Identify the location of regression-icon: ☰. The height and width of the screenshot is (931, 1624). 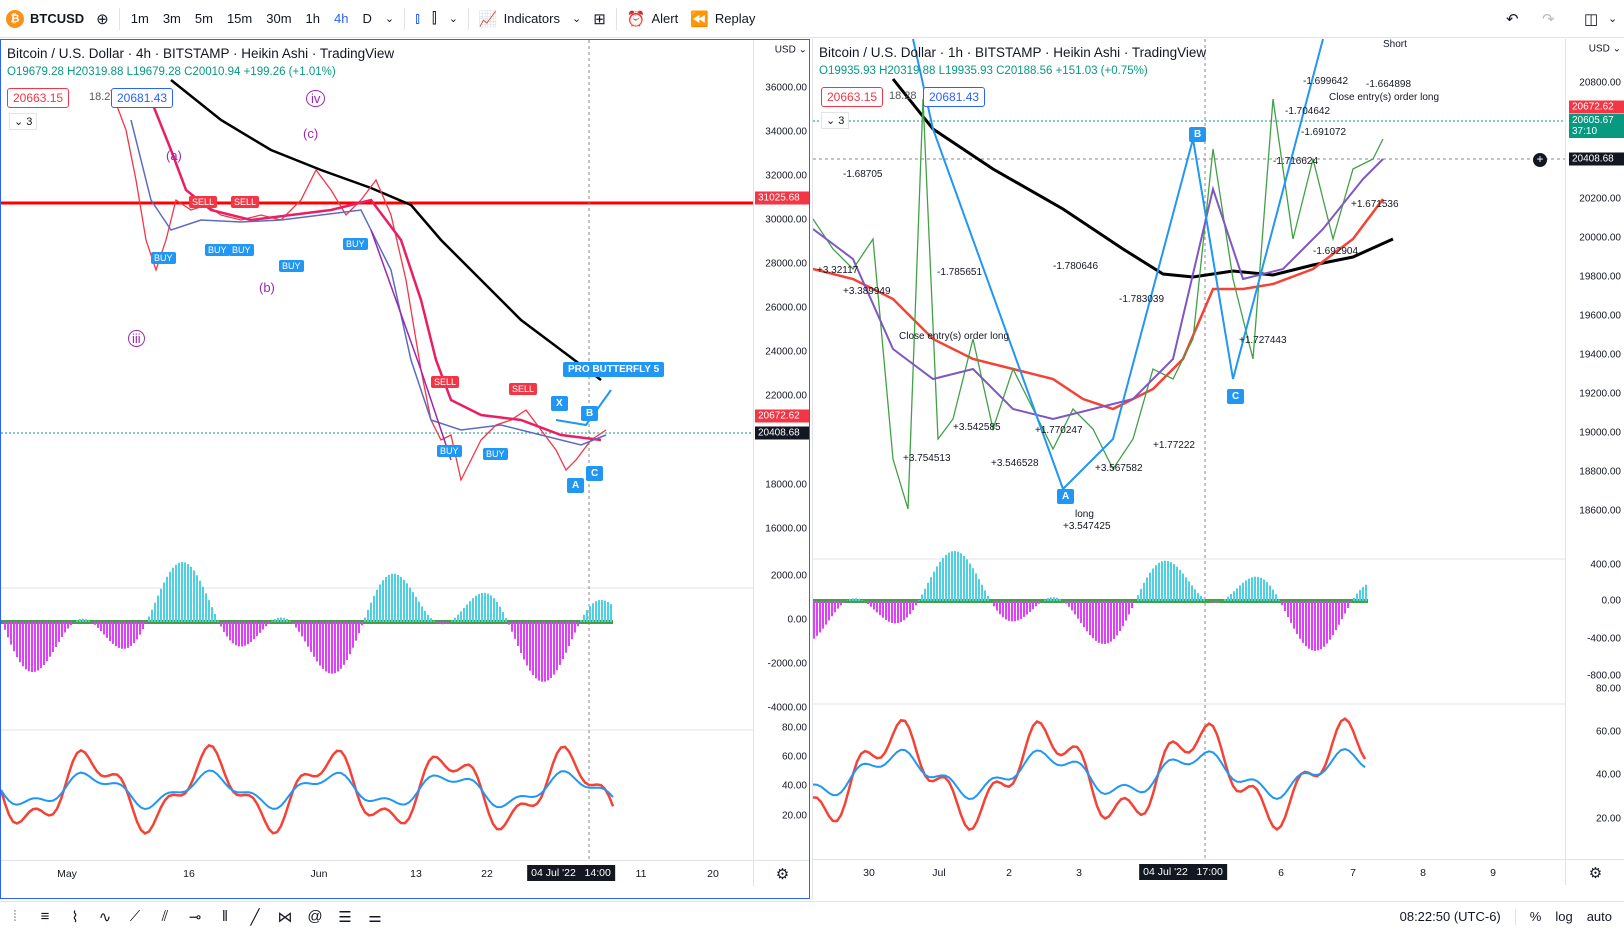
(345, 917).